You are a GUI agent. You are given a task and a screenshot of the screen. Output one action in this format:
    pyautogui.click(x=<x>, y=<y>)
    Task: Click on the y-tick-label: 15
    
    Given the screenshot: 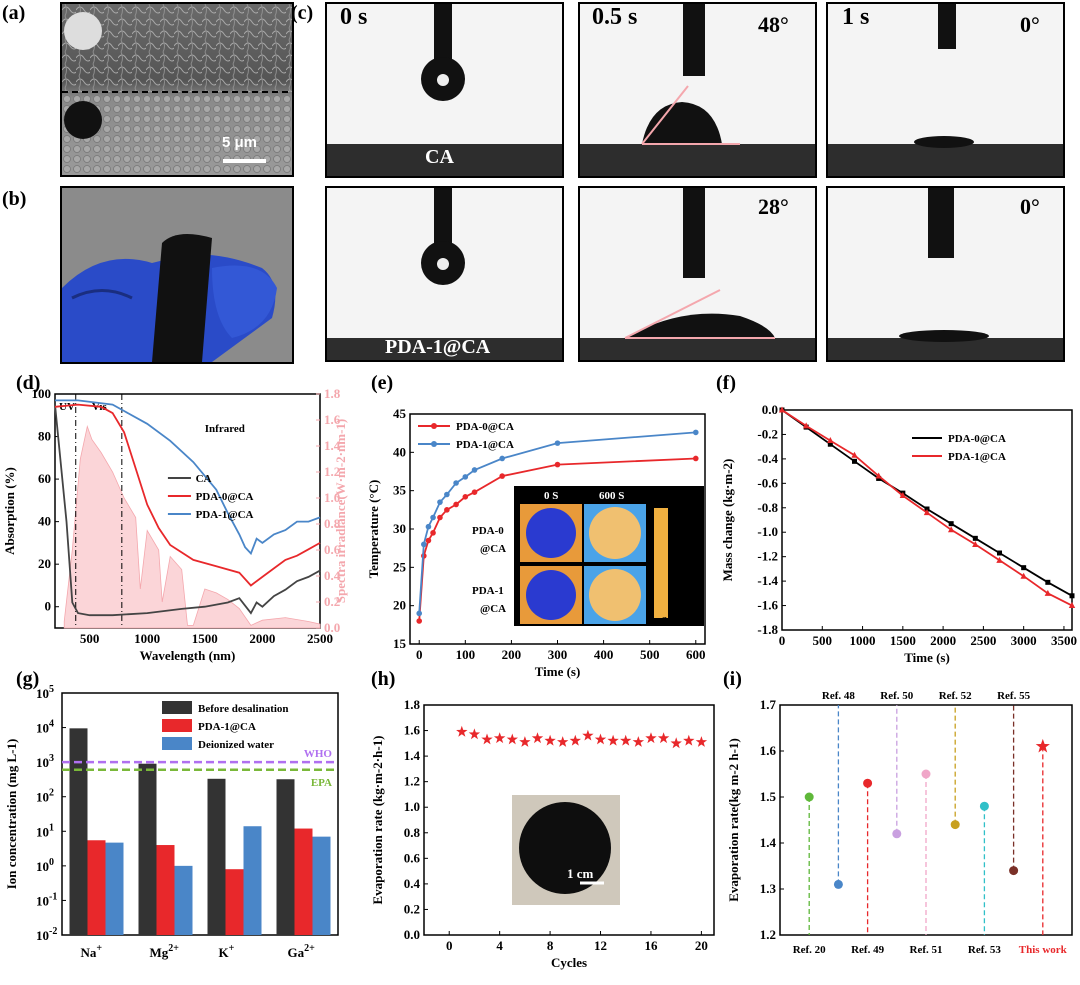 What is the action you would take?
    pyautogui.click(x=400, y=643)
    